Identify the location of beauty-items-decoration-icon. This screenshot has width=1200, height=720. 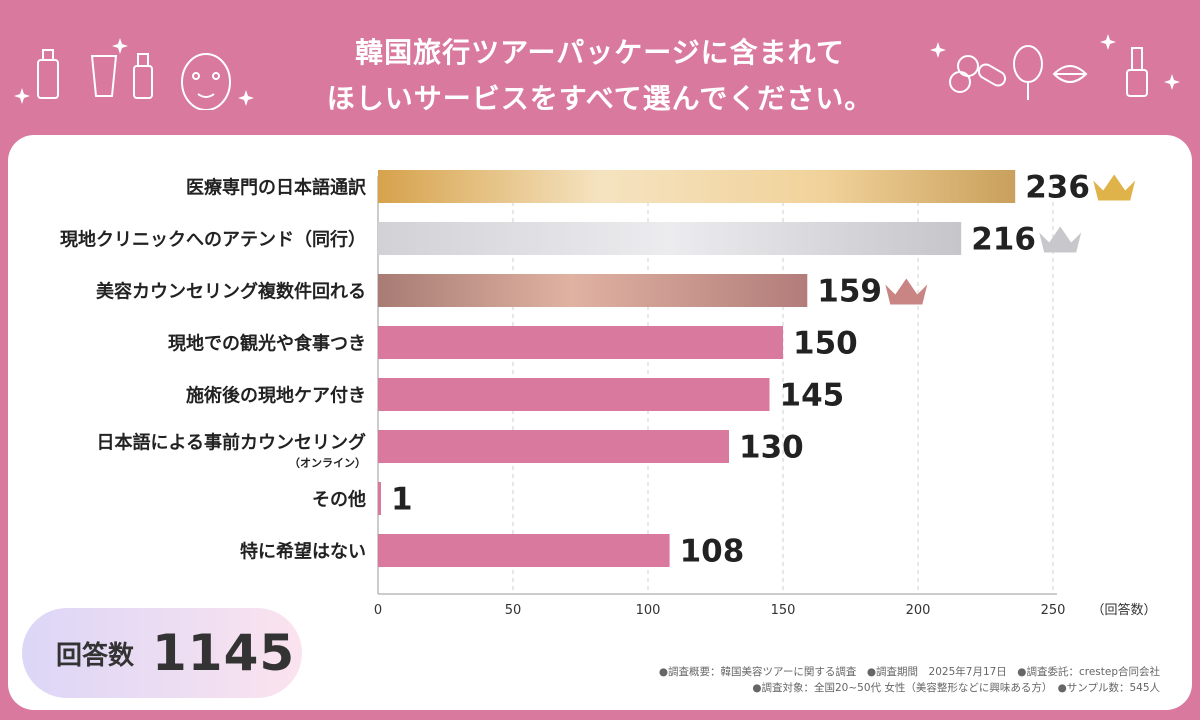
(1055, 67).